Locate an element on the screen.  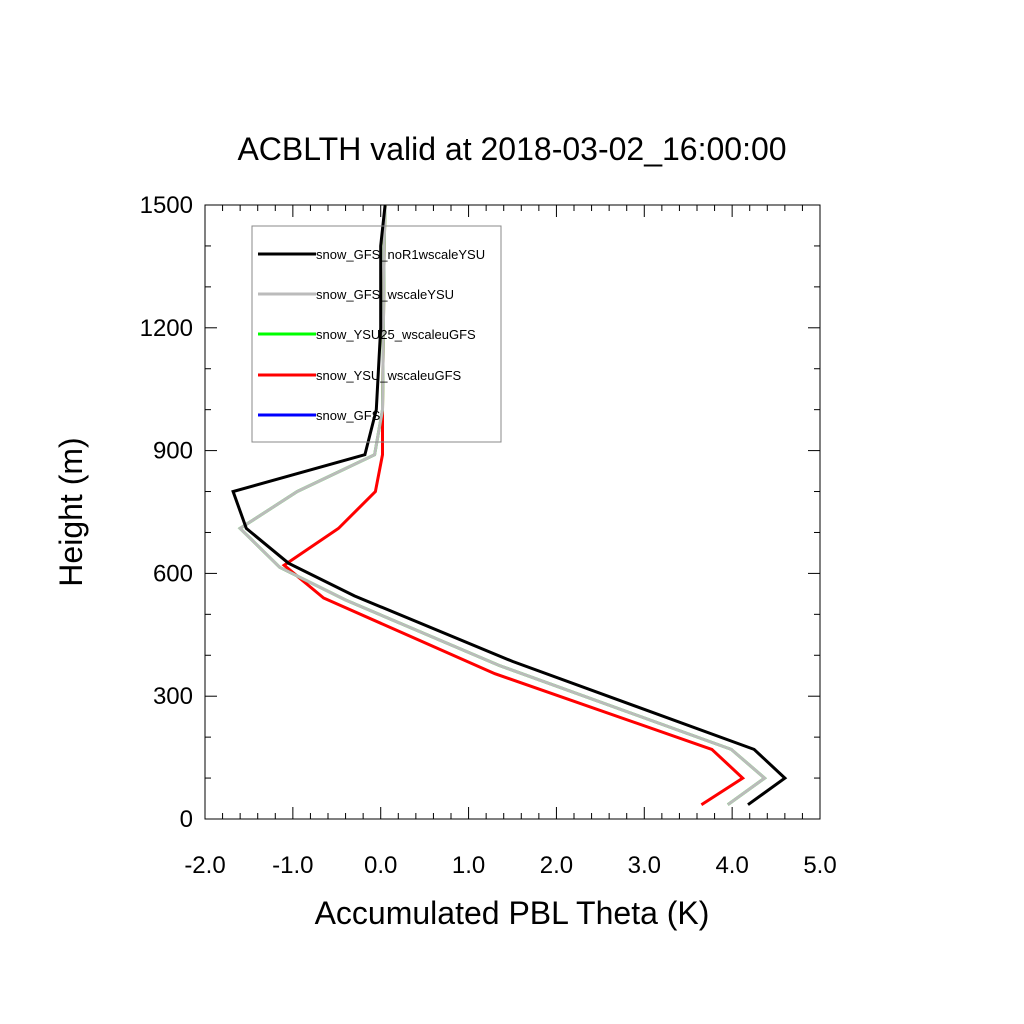
legend-entry-label: snow_GFS_noR1wscaleYSU is located at coordinates (400, 254).